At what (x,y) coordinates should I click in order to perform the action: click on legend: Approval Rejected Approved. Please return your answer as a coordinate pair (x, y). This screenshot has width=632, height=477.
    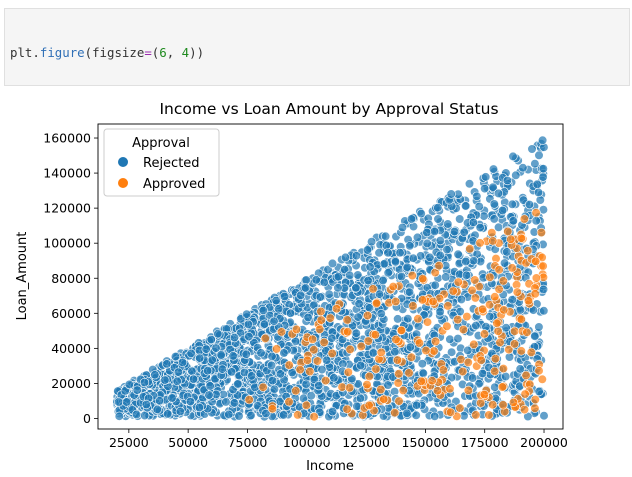
    Looking at the image, I should click on (161, 162).